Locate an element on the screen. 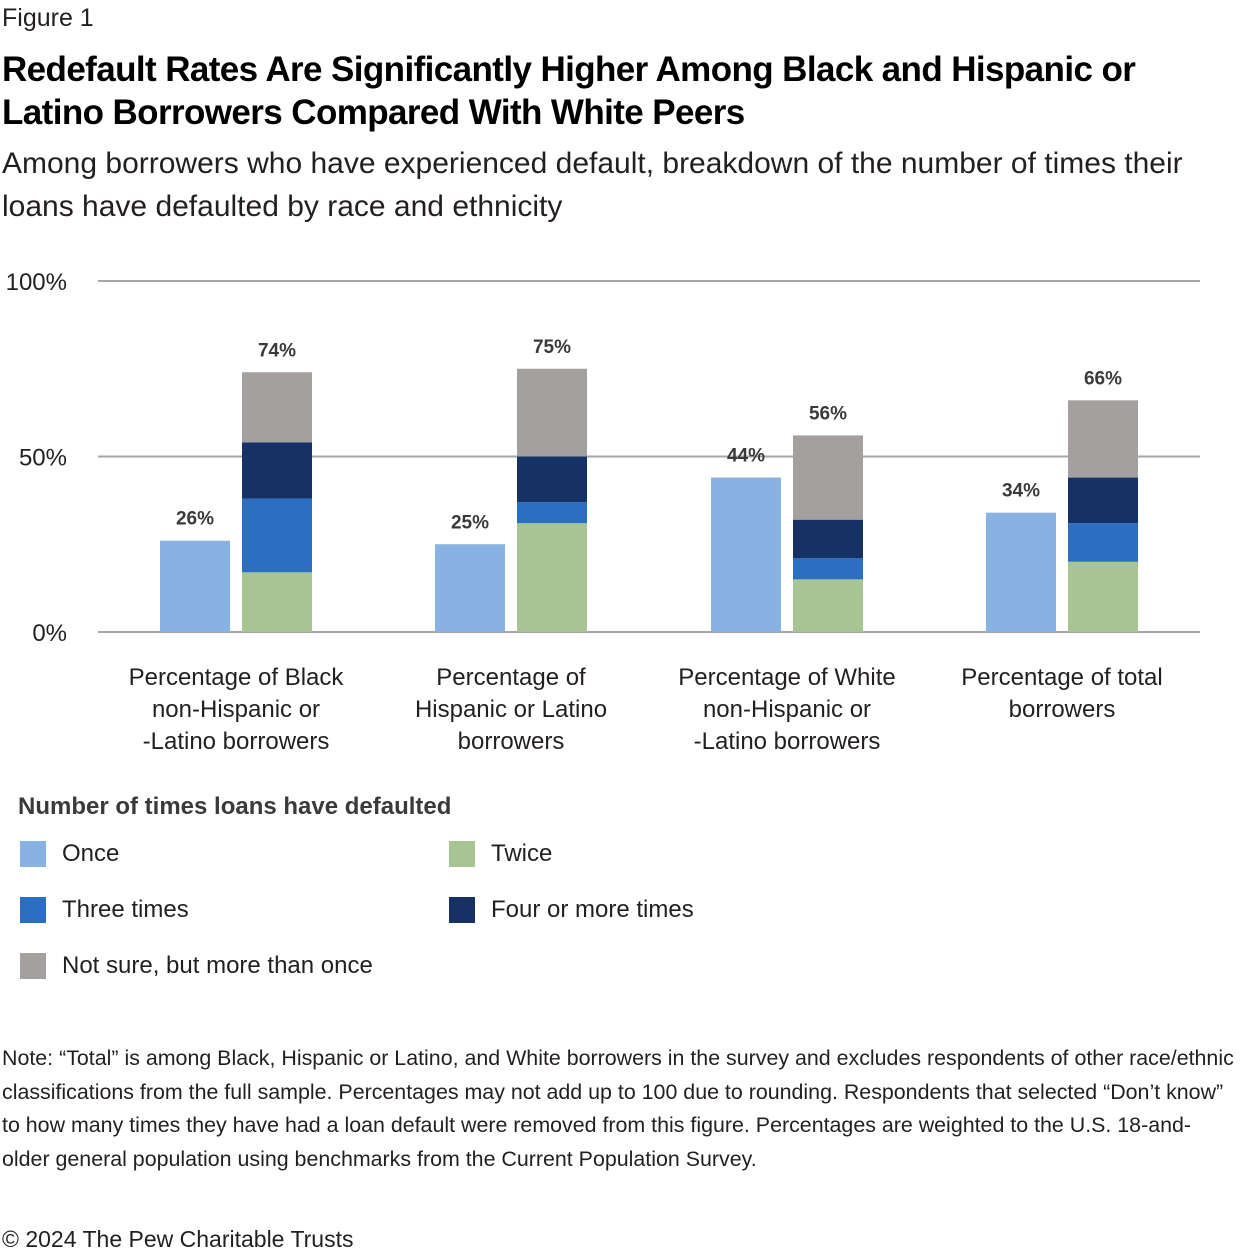 The width and height of the screenshot is (1240, 1260). data-labels: 26% 74% 25% 75% 44% 56% 34% 66% is located at coordinates (649, 435).